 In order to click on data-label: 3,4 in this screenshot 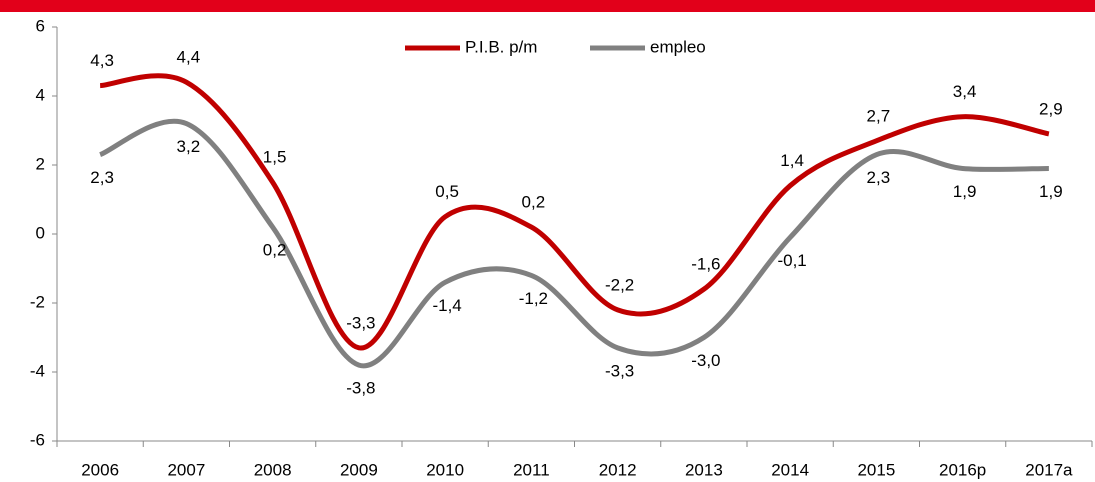, I will do `click(965, 91)`.